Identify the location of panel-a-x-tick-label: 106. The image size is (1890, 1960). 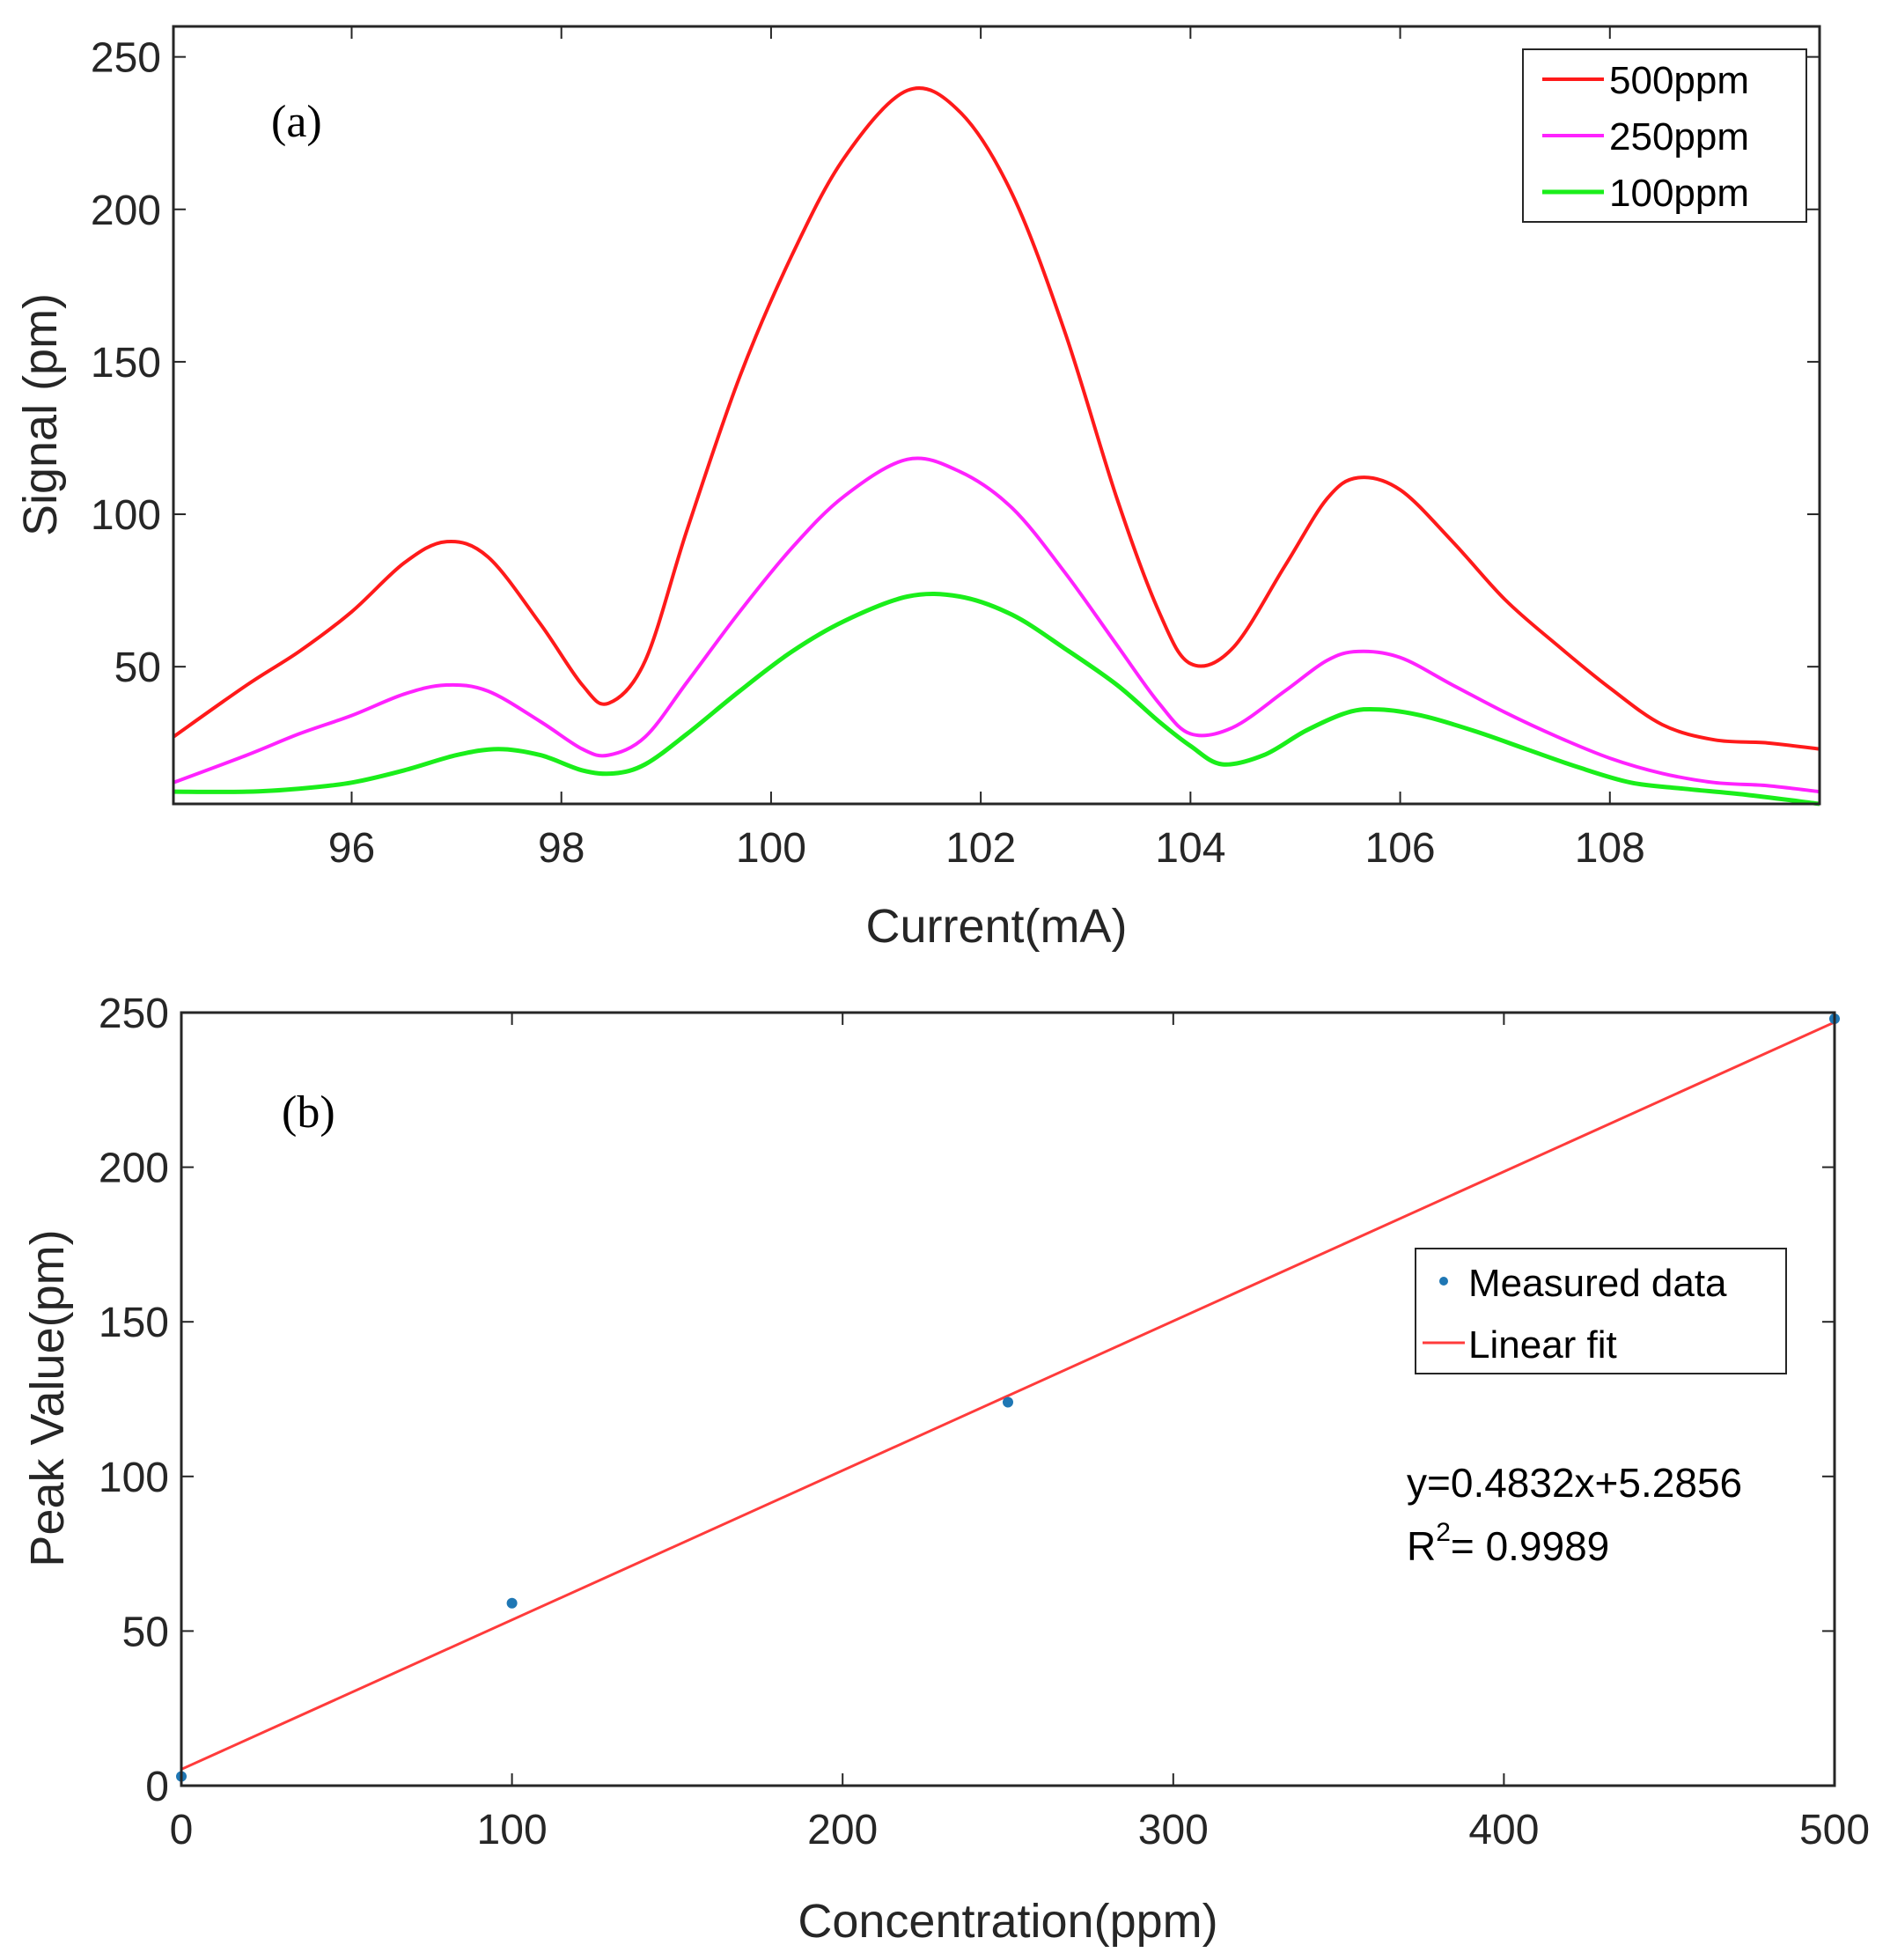
(1401, 848).